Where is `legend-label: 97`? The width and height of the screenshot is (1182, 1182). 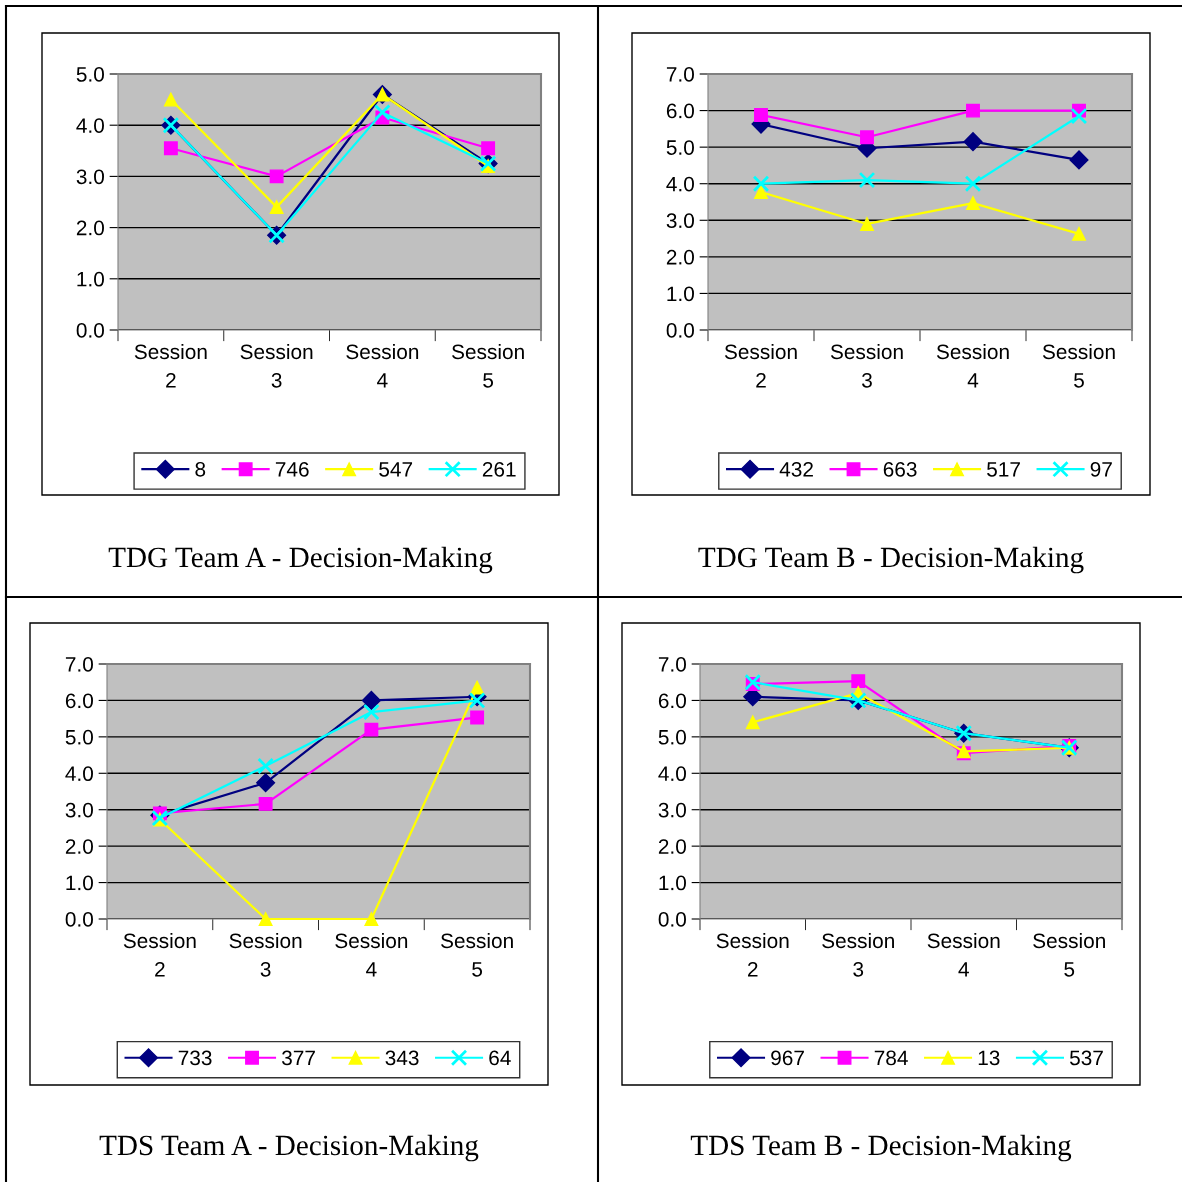
legend-label: 97 is located at coordinates (1101, 469).